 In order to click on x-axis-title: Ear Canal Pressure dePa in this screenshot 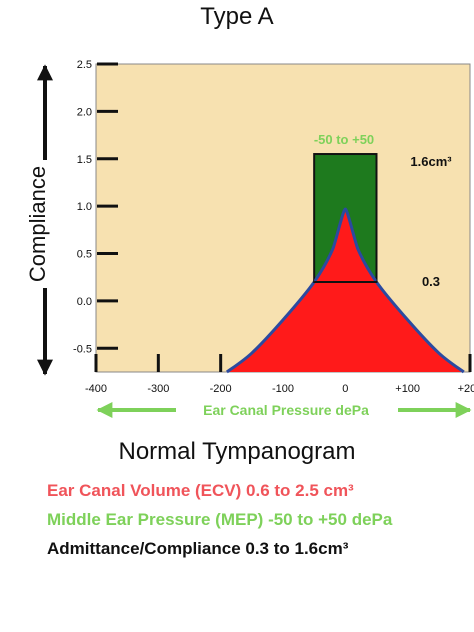, I will do `click(286, 410)`.